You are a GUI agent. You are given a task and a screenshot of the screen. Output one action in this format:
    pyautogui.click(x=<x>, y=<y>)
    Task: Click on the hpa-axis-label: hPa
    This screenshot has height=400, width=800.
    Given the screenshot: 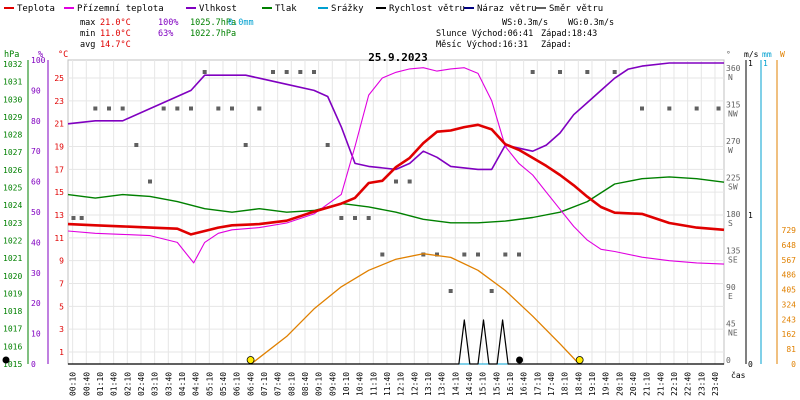 What is the action you would take?
    pyautogui.click(x=11, y=55)
    